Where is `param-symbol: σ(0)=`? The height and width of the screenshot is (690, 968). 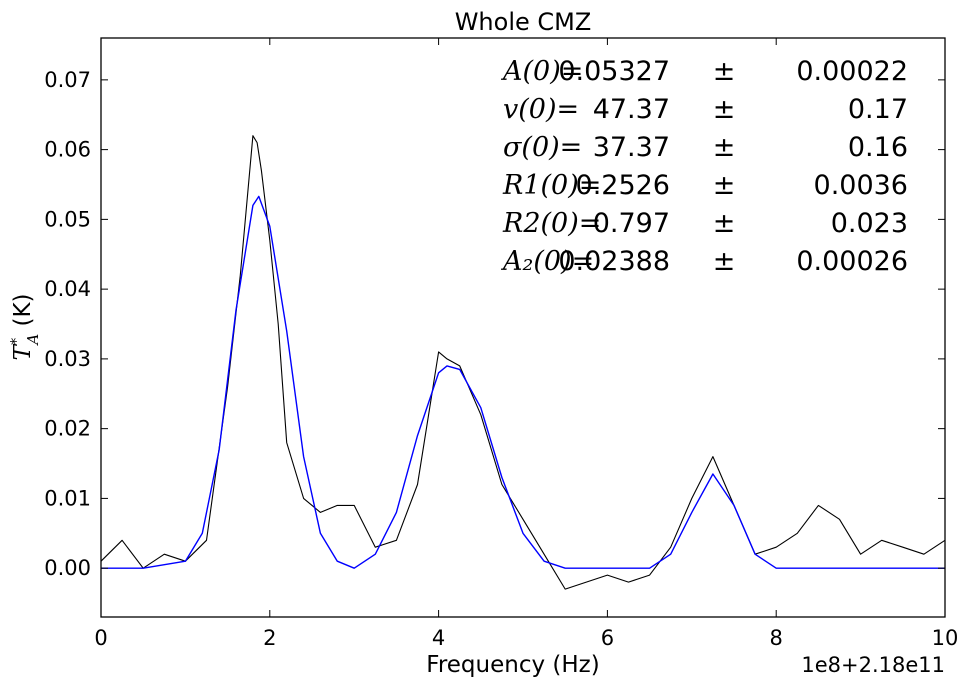 param-symbol: σ(0)= is located at coordinates (542, 147).